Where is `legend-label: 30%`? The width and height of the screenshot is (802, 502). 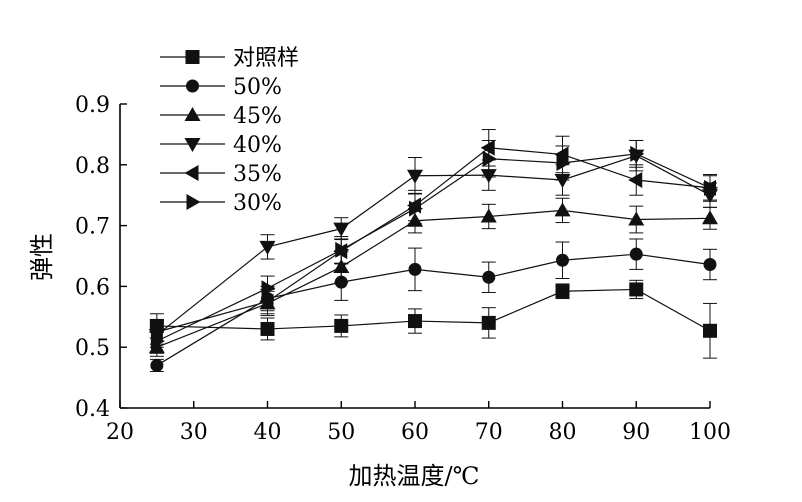
legend-label: 30% is located at coordinates (257, 203).